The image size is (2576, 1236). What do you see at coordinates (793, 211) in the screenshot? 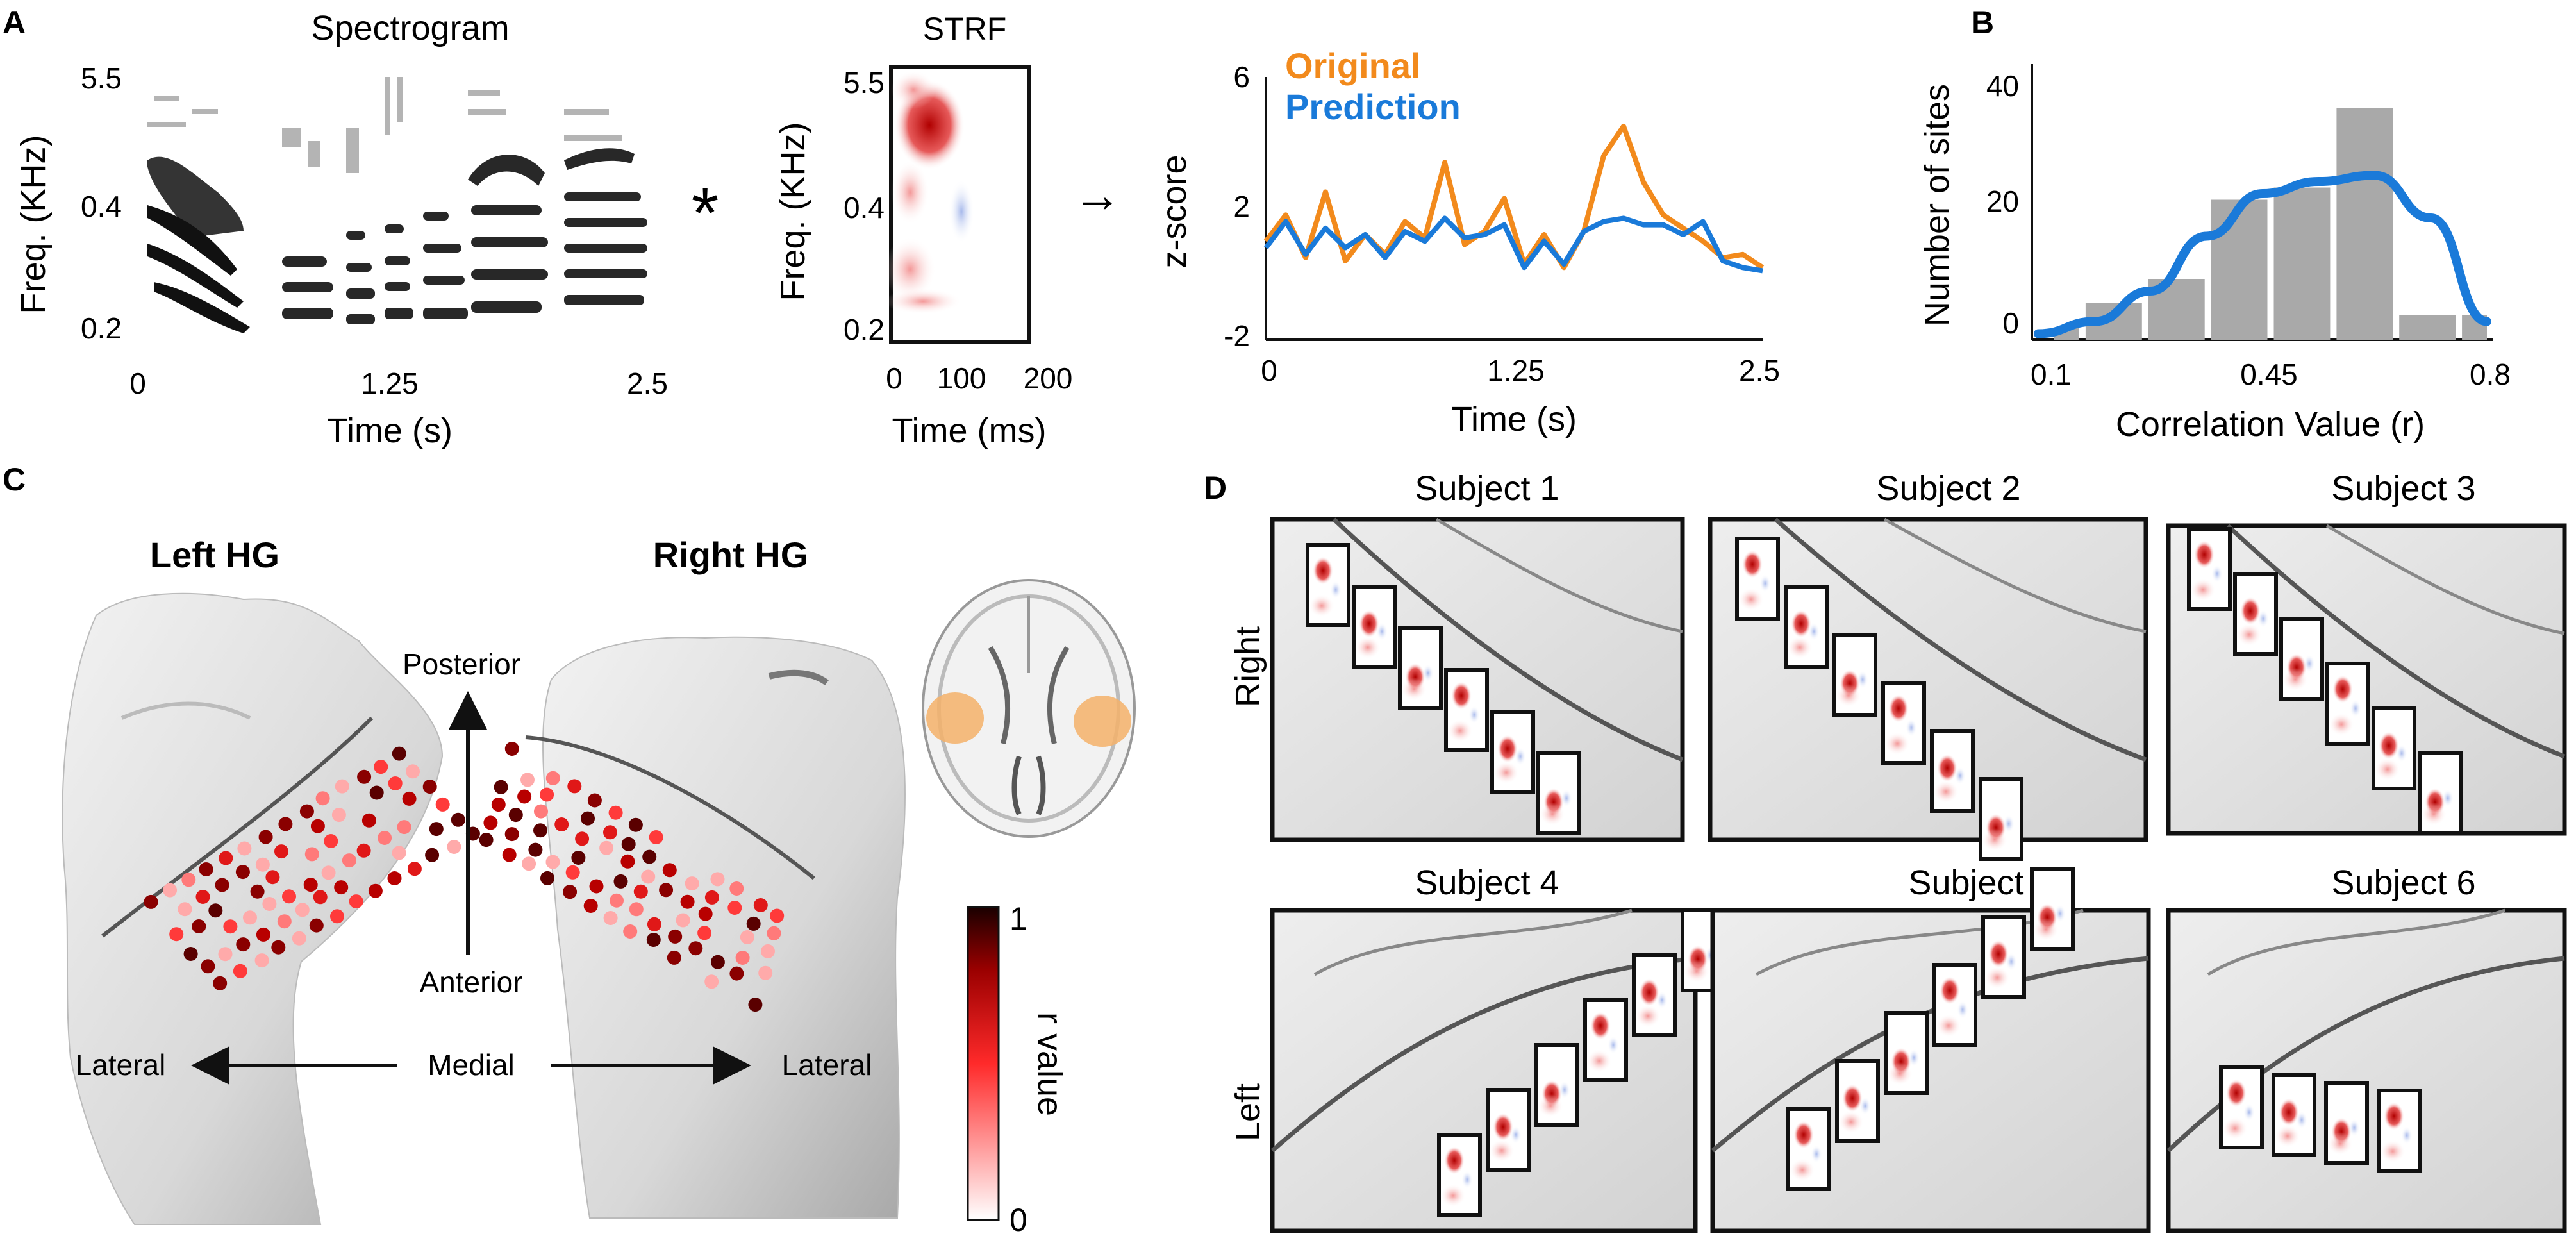
I see `strf-ylabel: Freq. (KHz)` at bounding box center [793, 211].